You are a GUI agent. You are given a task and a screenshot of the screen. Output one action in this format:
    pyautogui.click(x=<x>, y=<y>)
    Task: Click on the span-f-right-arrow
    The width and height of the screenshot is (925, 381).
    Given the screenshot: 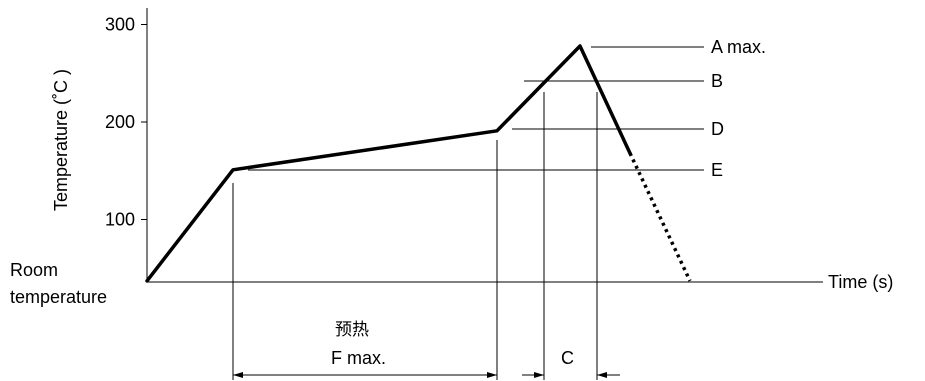 What is the action you would take?
    pyautogui.click(x=492, y=375)
    